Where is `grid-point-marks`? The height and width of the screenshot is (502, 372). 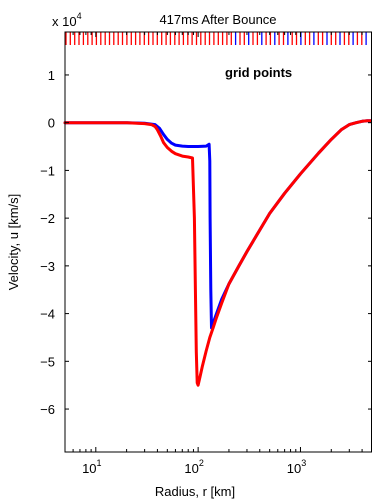
grid-point-marks is located at coordinates (216, 38).